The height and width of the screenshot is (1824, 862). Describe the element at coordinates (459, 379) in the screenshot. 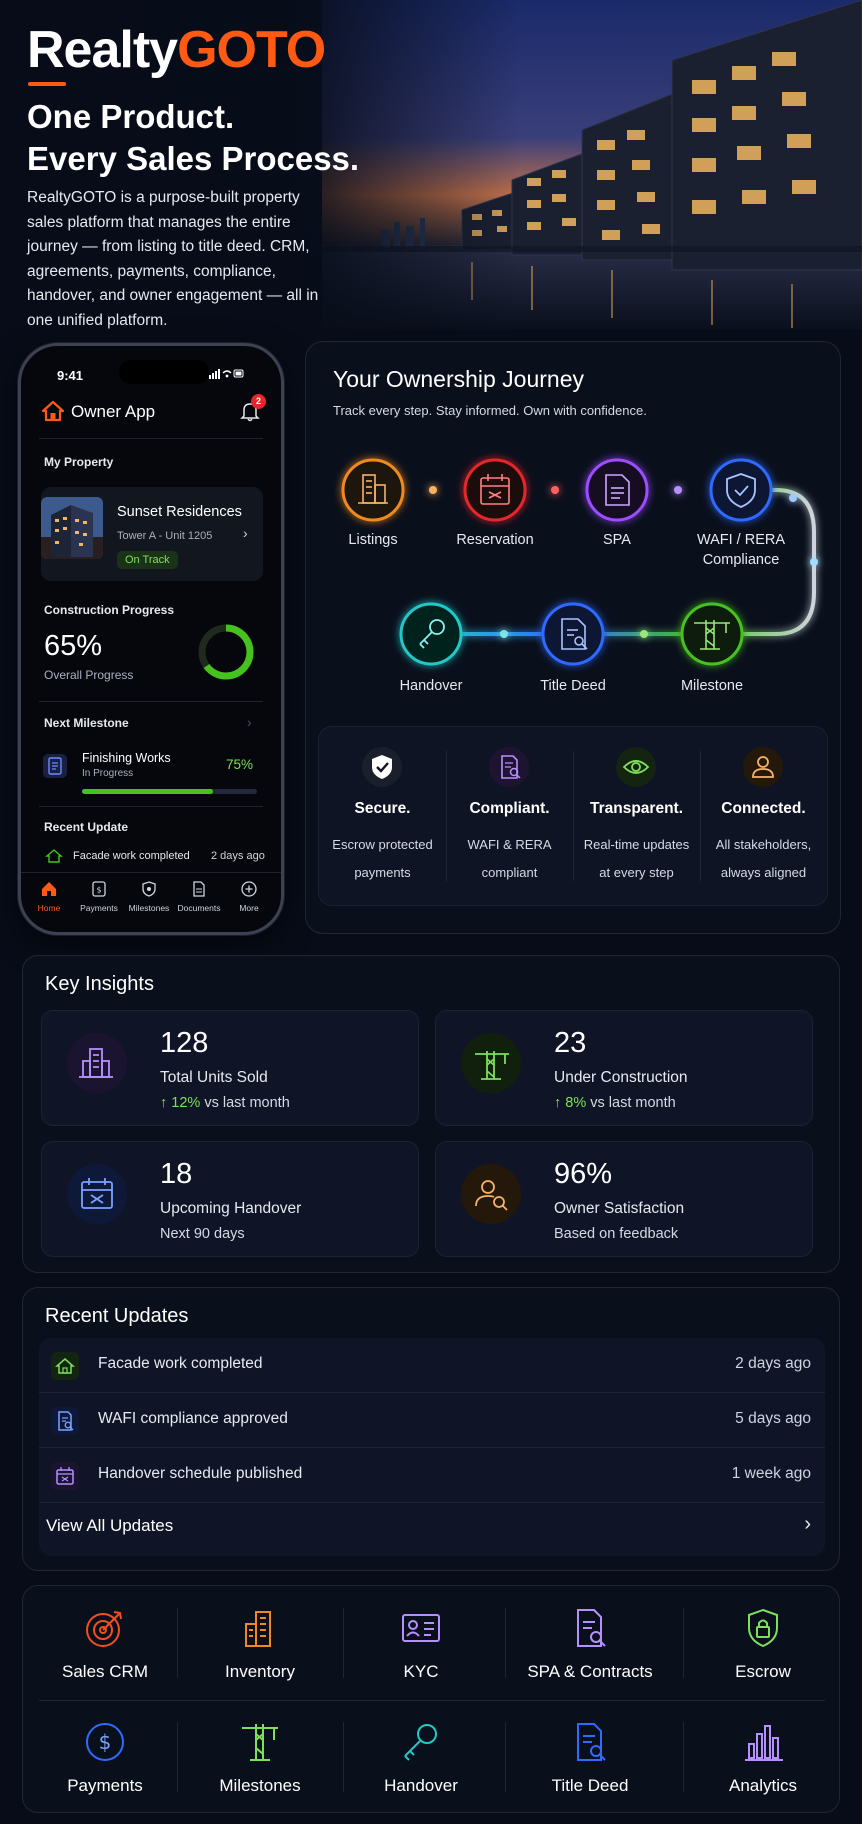

I see `journey-title: Your Ownership Journey` at that location.